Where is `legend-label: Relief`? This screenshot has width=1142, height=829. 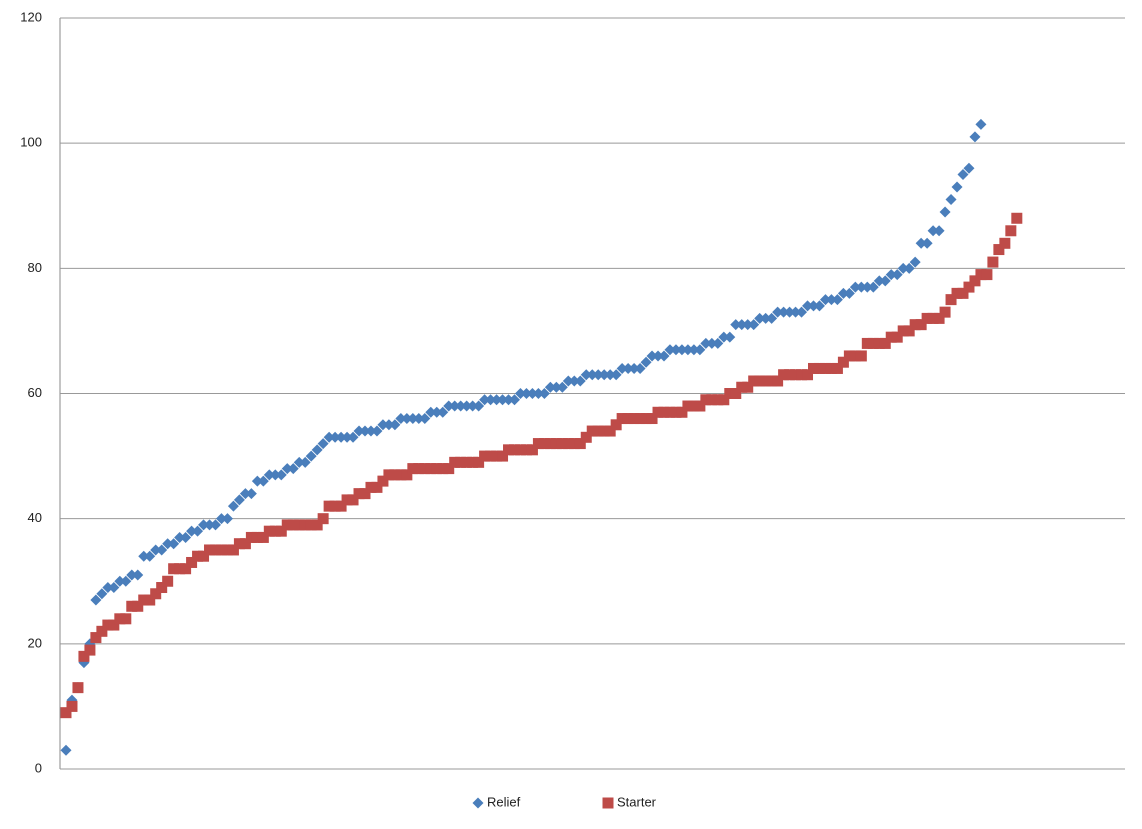 legend-label: Relief is located at coordinates (504, 801).